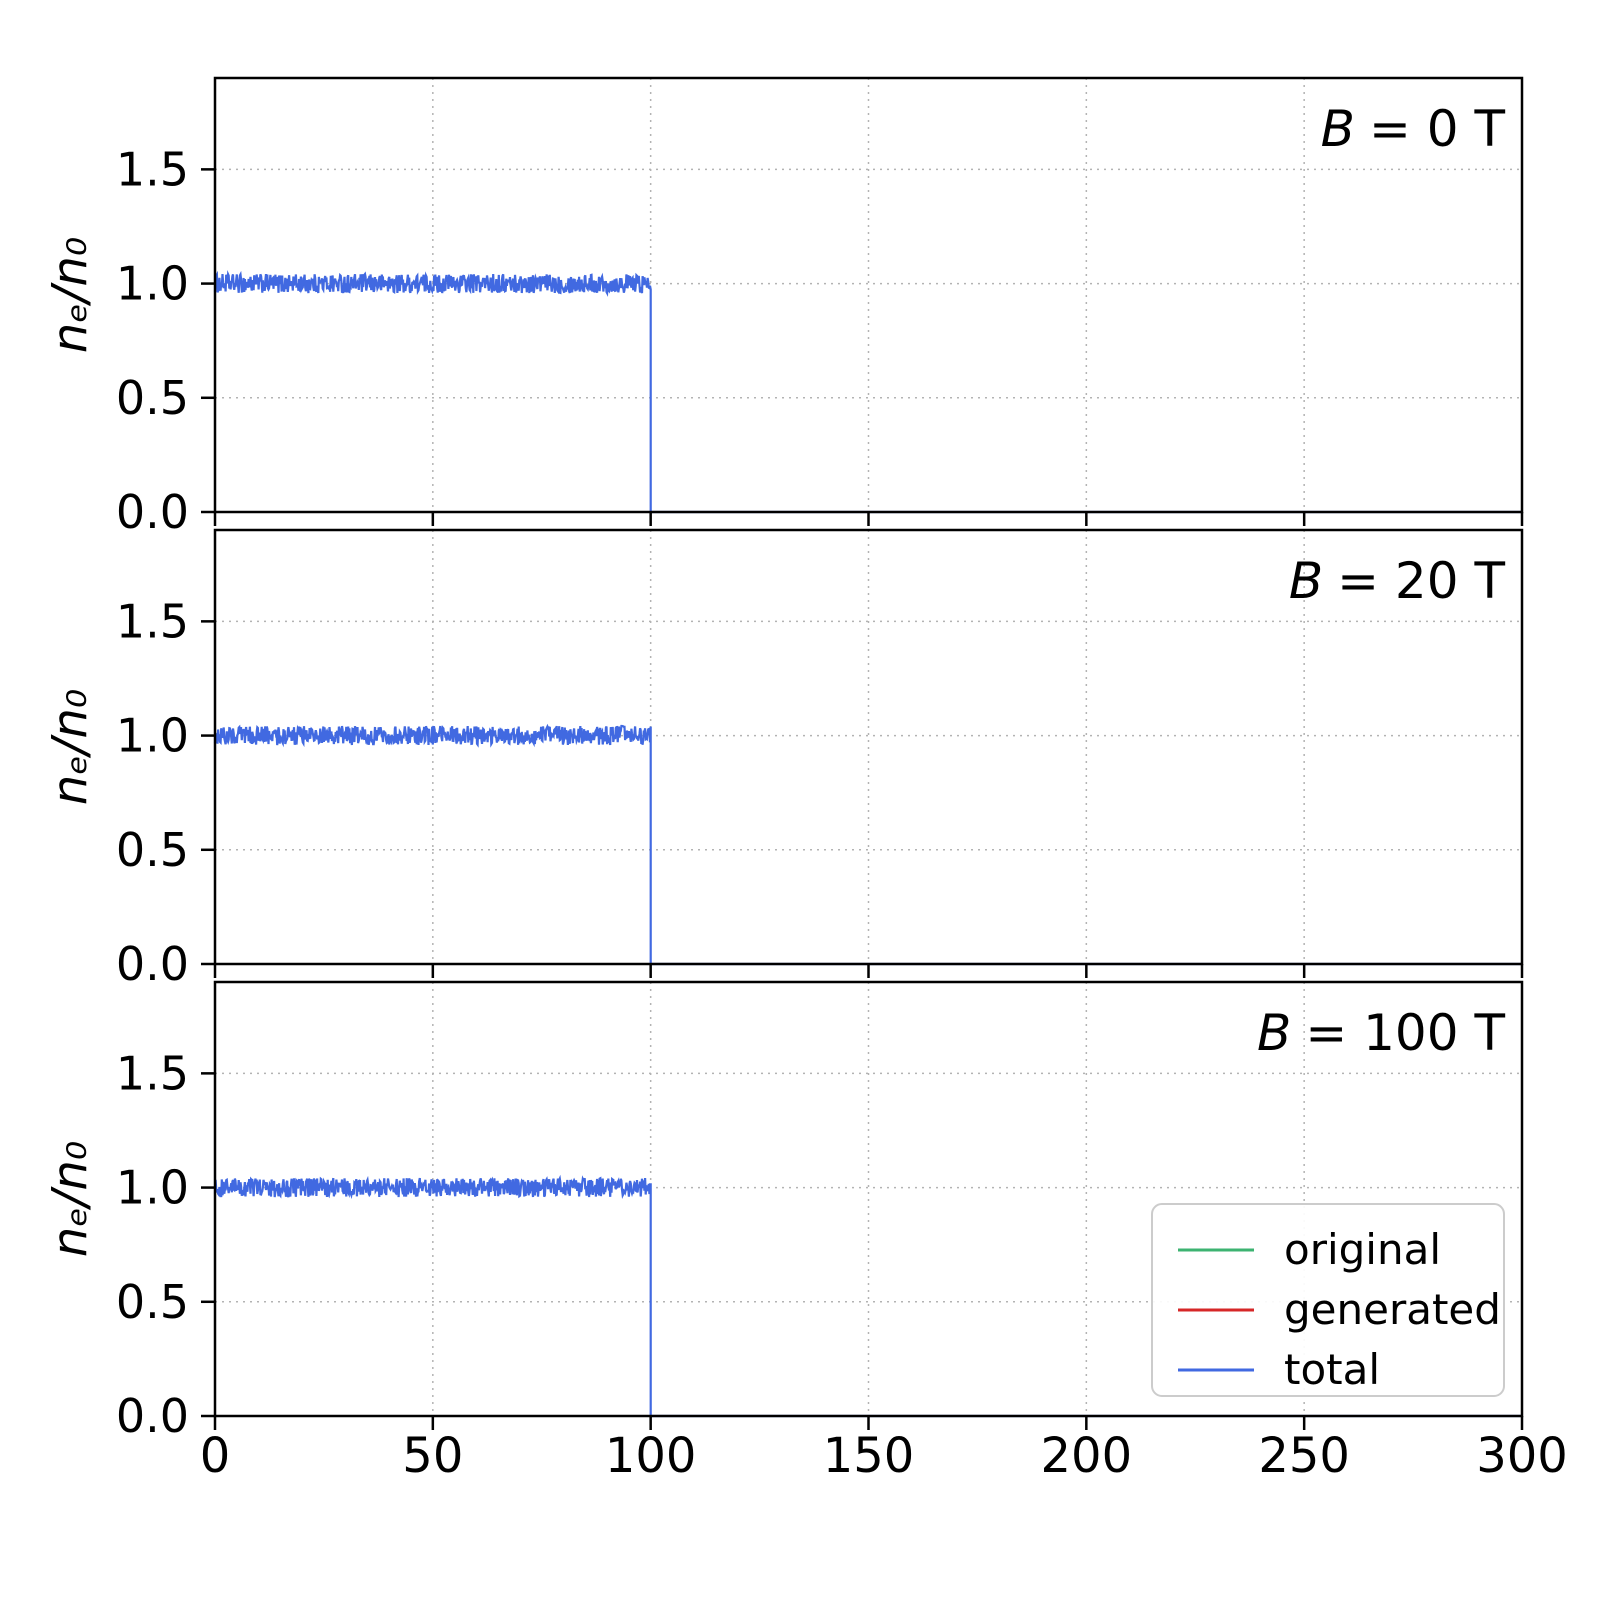  I want to click on panel-annotation: B = 100 T, so click(1381, 1033).